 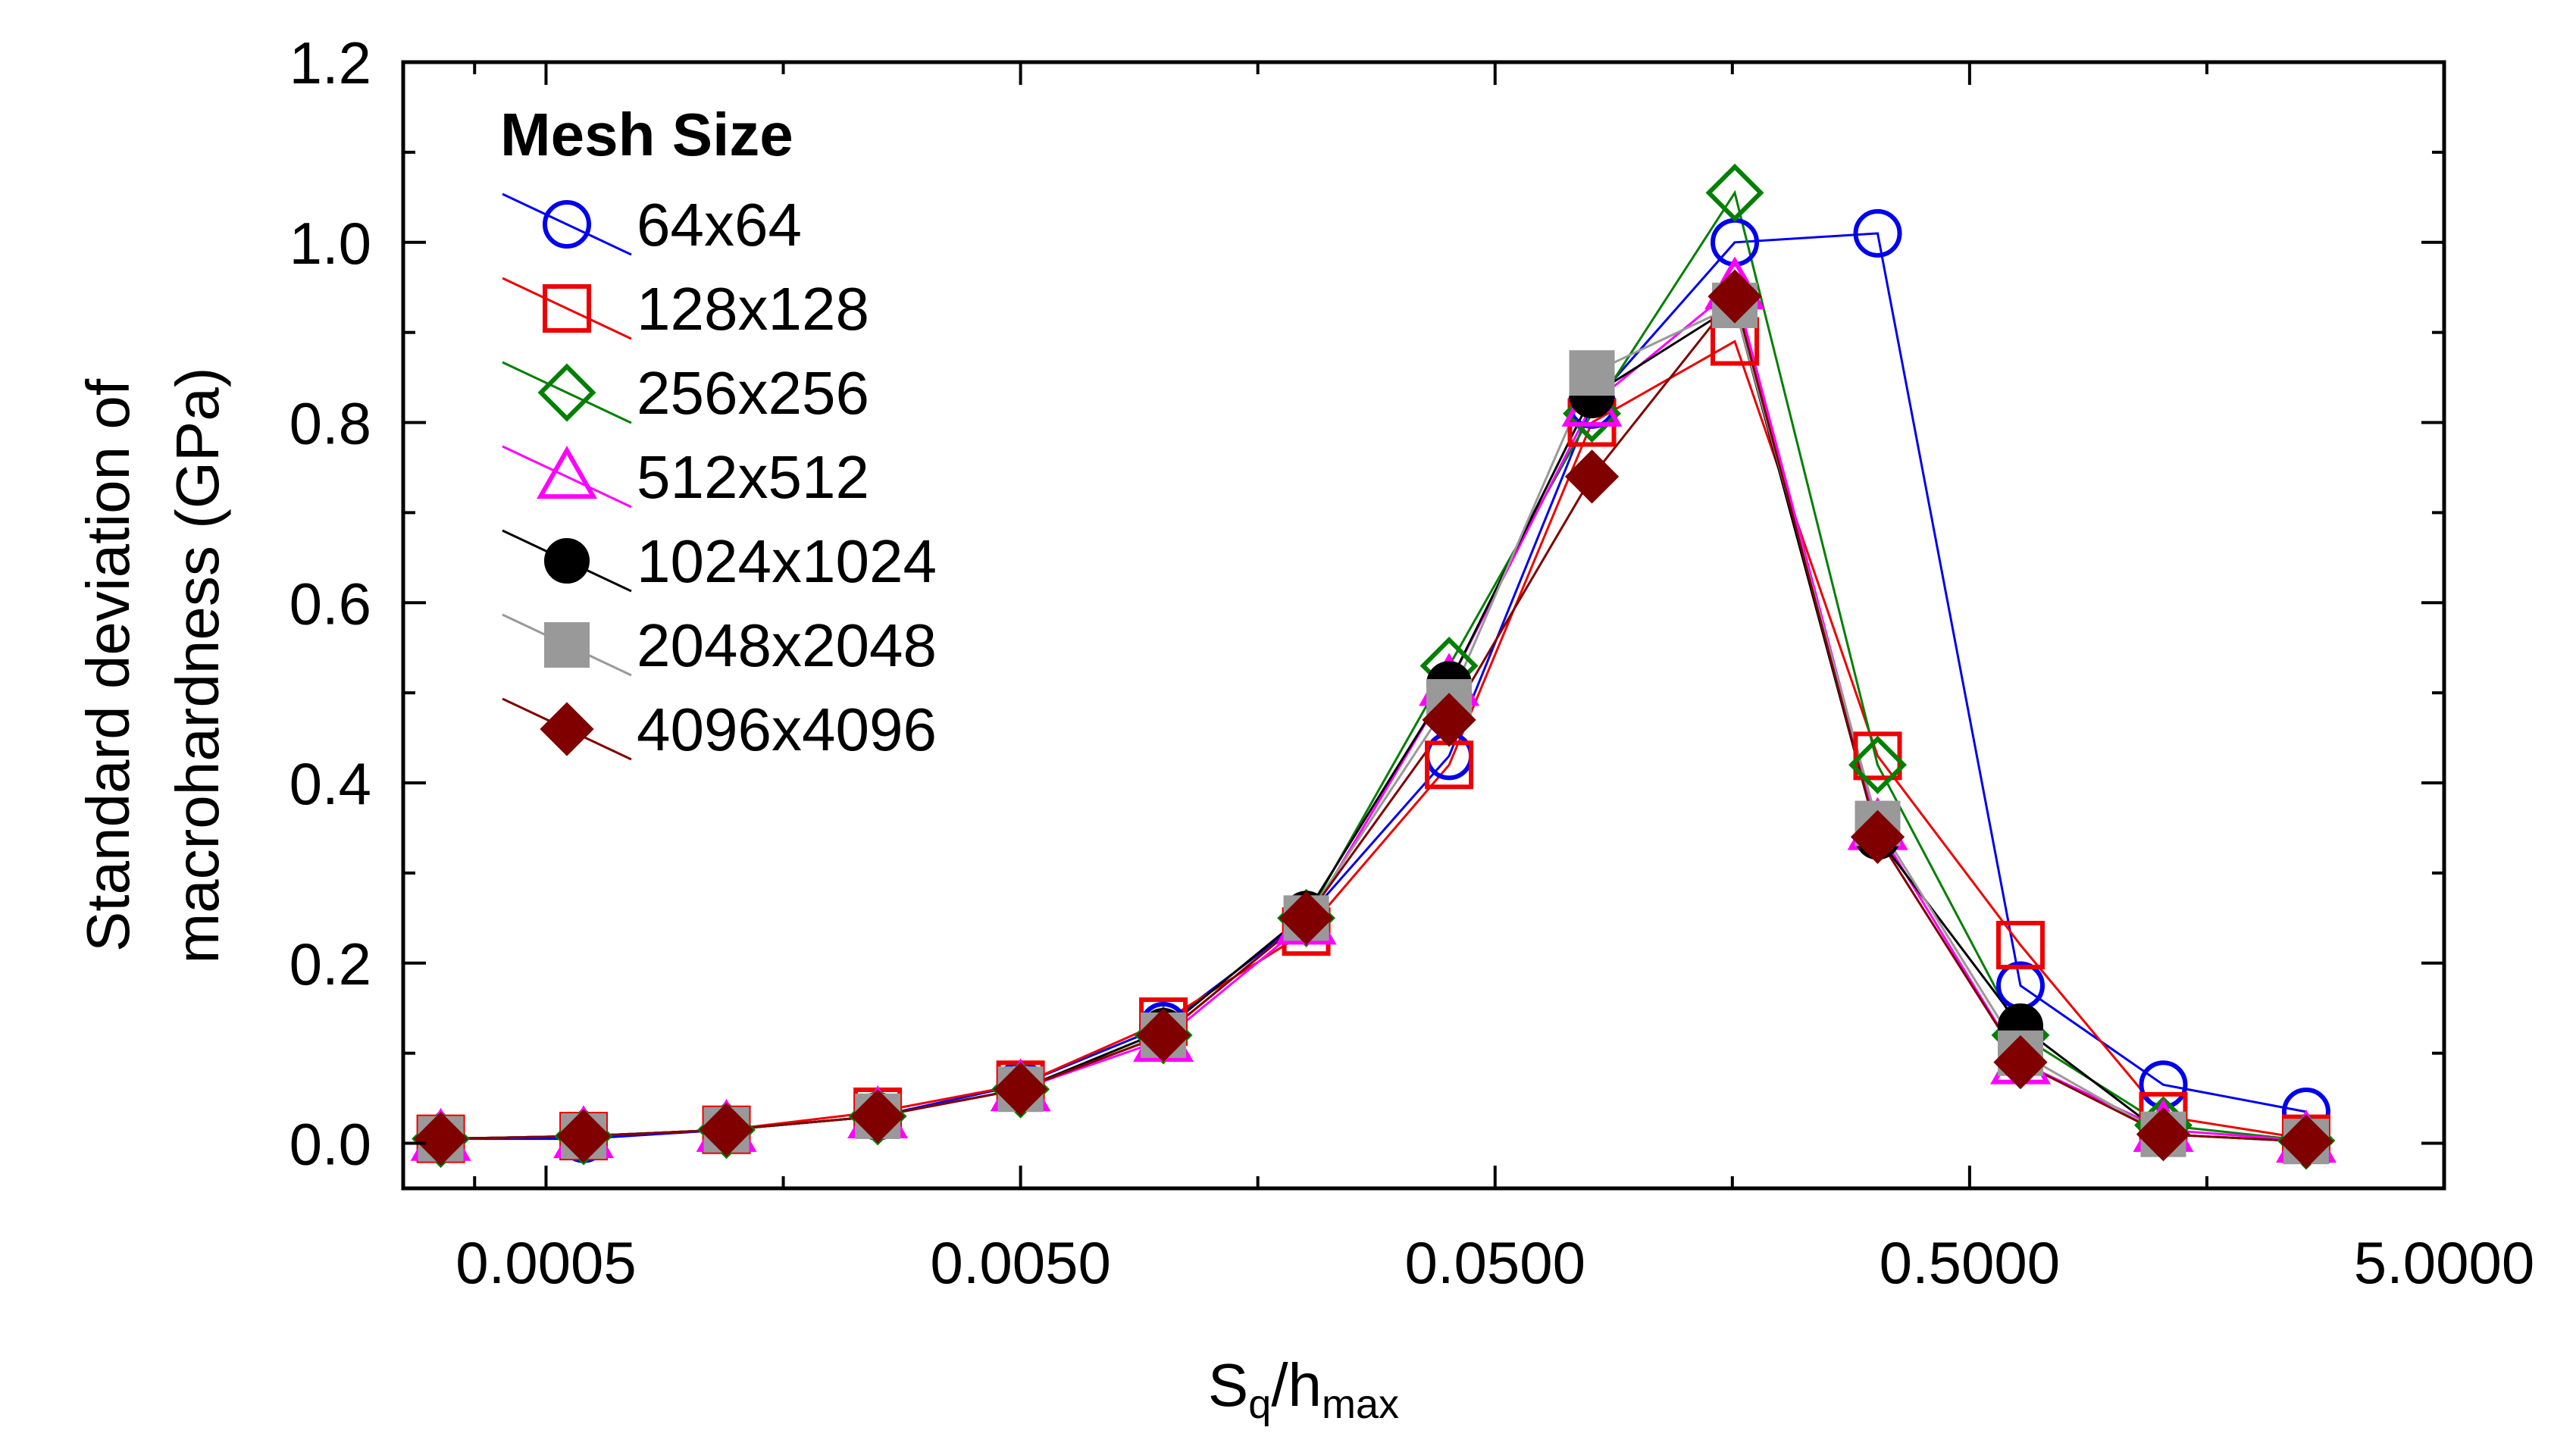 What do you see at coordinates (567, 561) in the screenshot?
I see `legend-marker-1024x1024` at bounding box center [567, 561].